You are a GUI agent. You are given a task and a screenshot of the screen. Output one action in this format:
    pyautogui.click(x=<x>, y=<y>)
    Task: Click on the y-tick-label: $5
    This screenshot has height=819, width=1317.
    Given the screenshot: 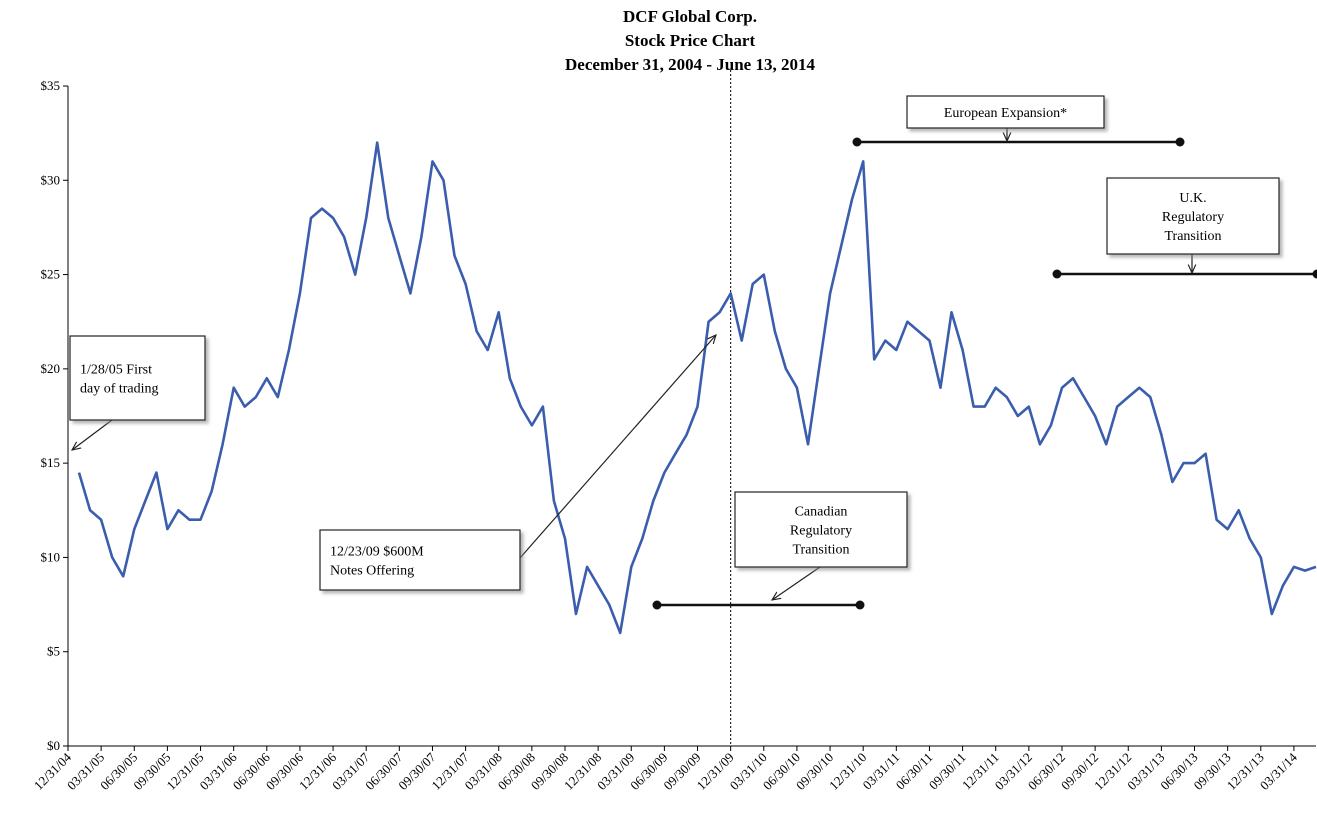 What is the action you would take?
    pyautogui.click(x=53, y=651)
    